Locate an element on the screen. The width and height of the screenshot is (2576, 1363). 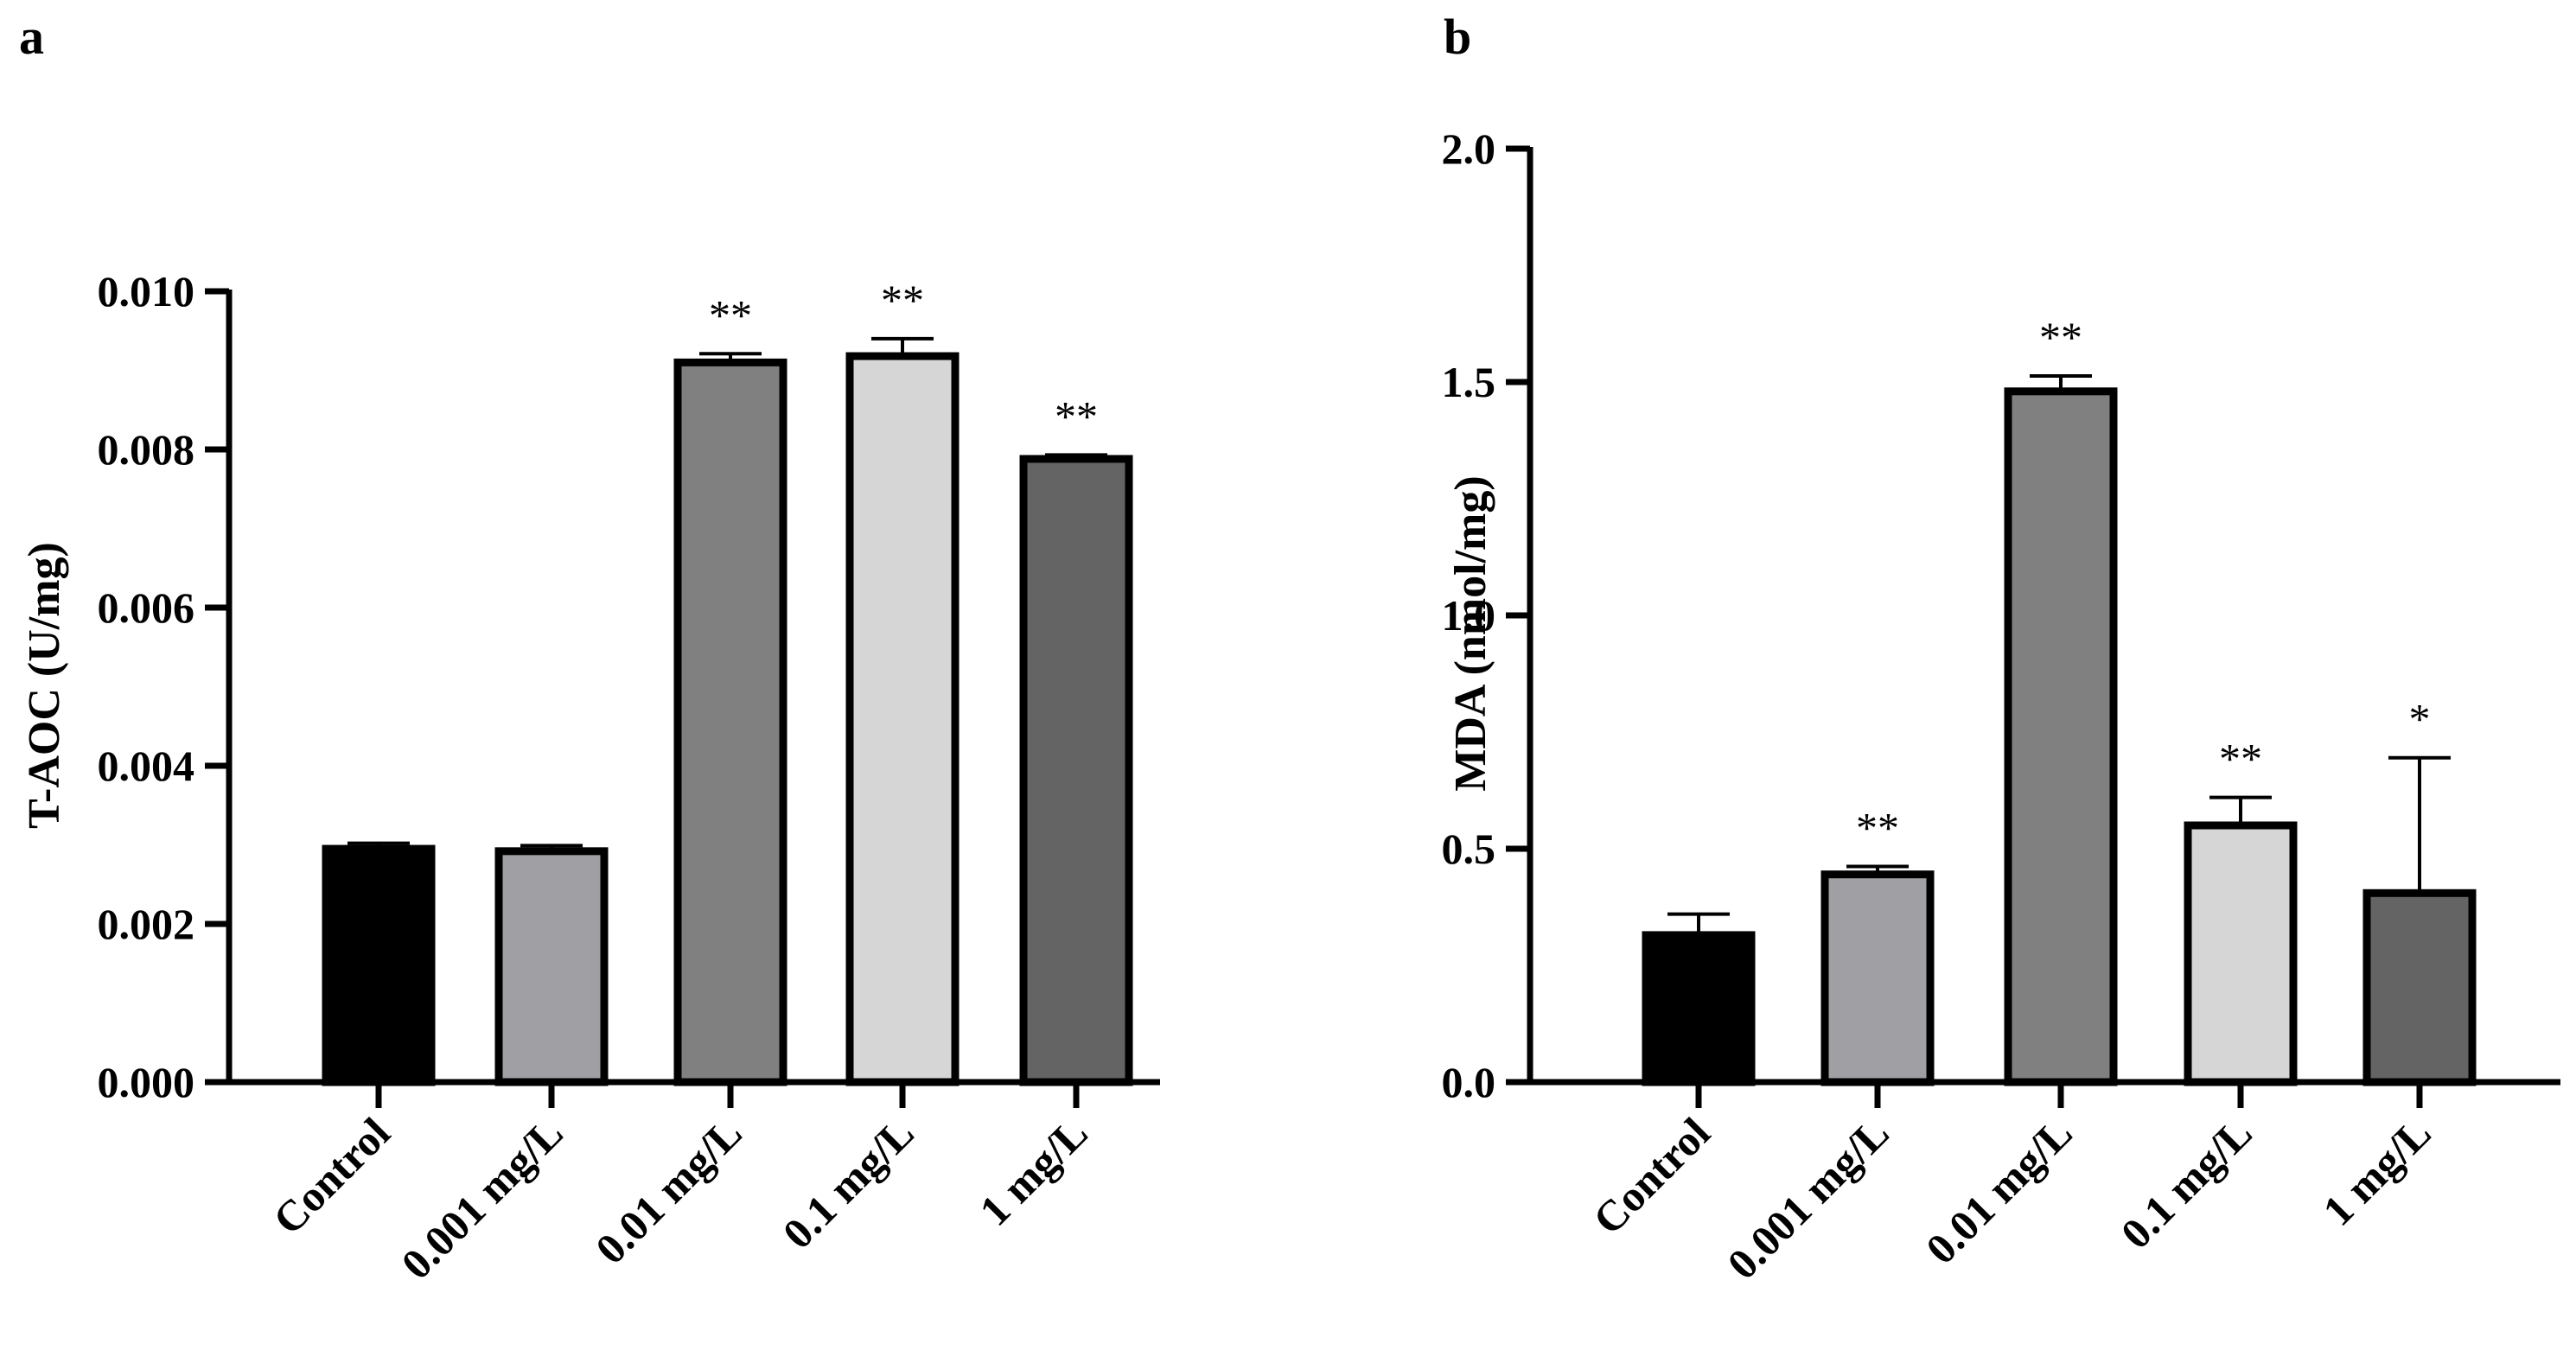
panel-b-y-tick-label: 2.0 is located at coordinates (1469, 148).